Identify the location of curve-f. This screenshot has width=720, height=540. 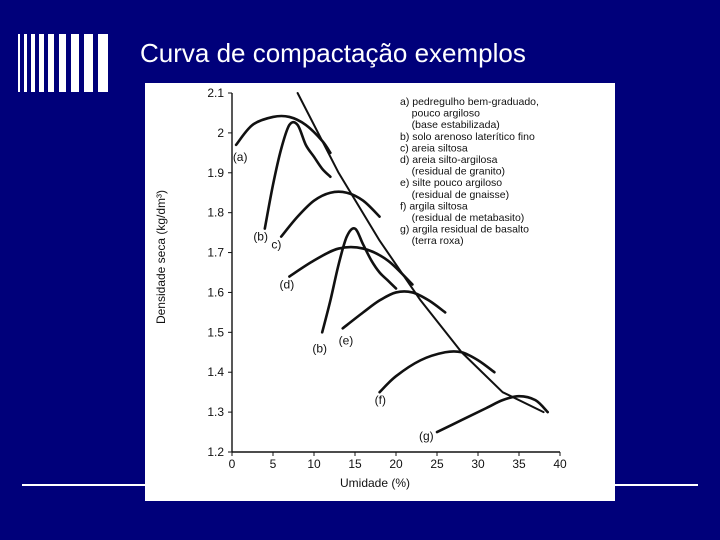
(437, 371).